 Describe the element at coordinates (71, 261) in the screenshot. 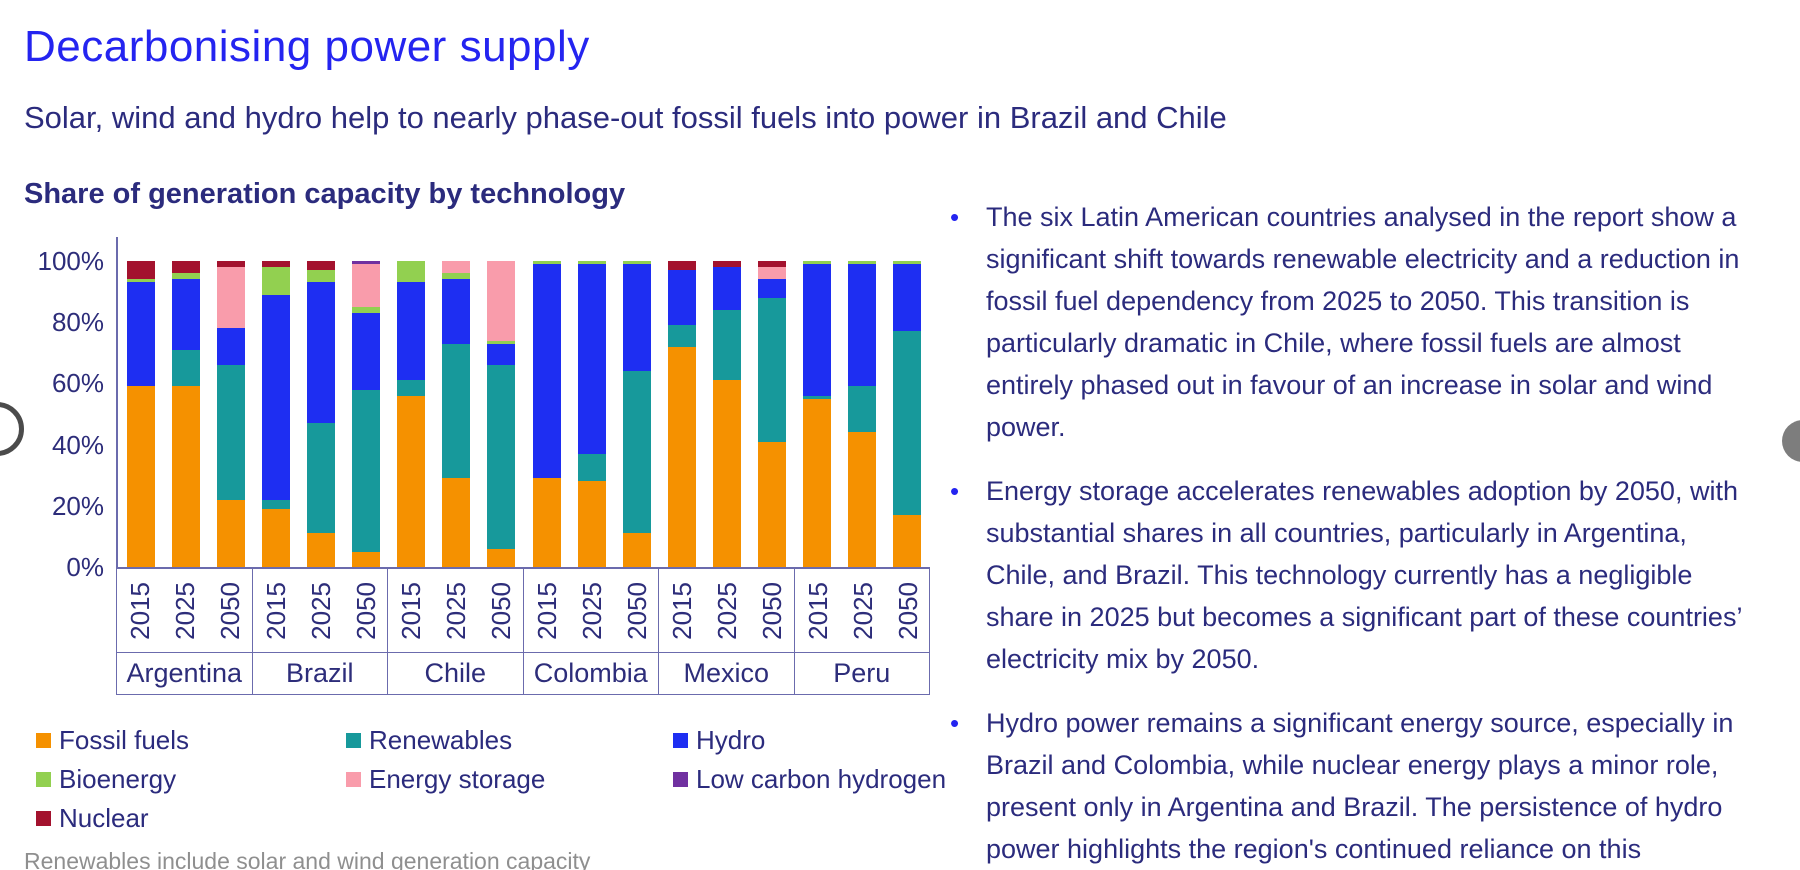

I see `y-tick-label: 100%` at that location.